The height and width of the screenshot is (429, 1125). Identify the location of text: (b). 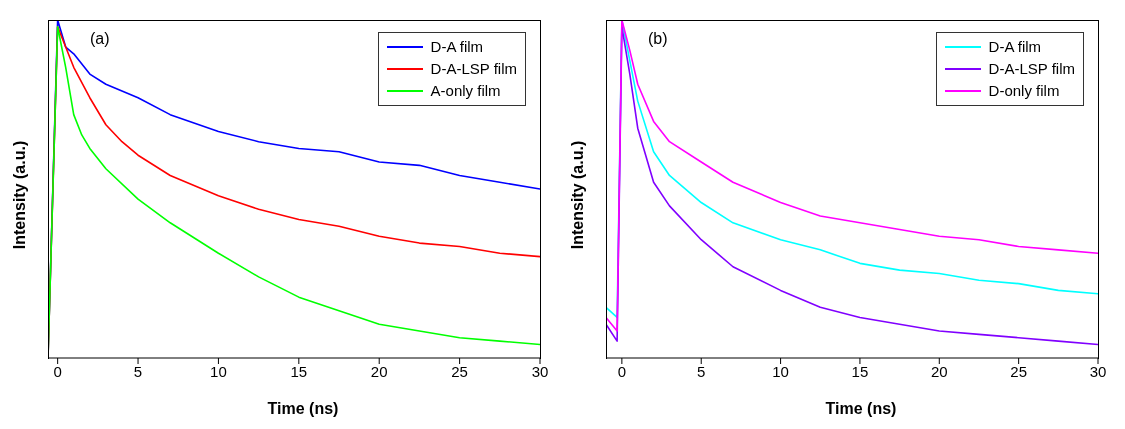
(658, 39).